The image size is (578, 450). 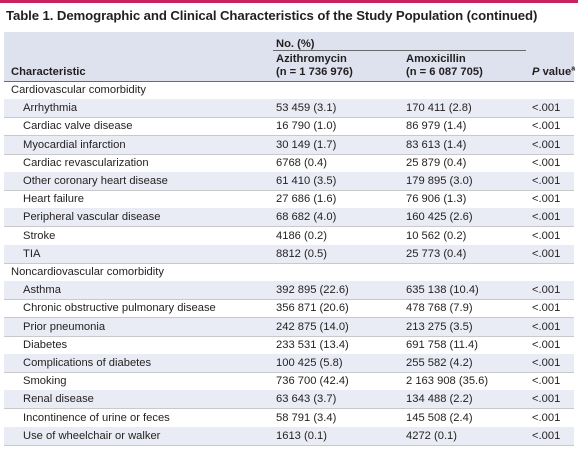 I want to click on section-row: Noncardiovascular comorbidity, so click(x=289, y=272).